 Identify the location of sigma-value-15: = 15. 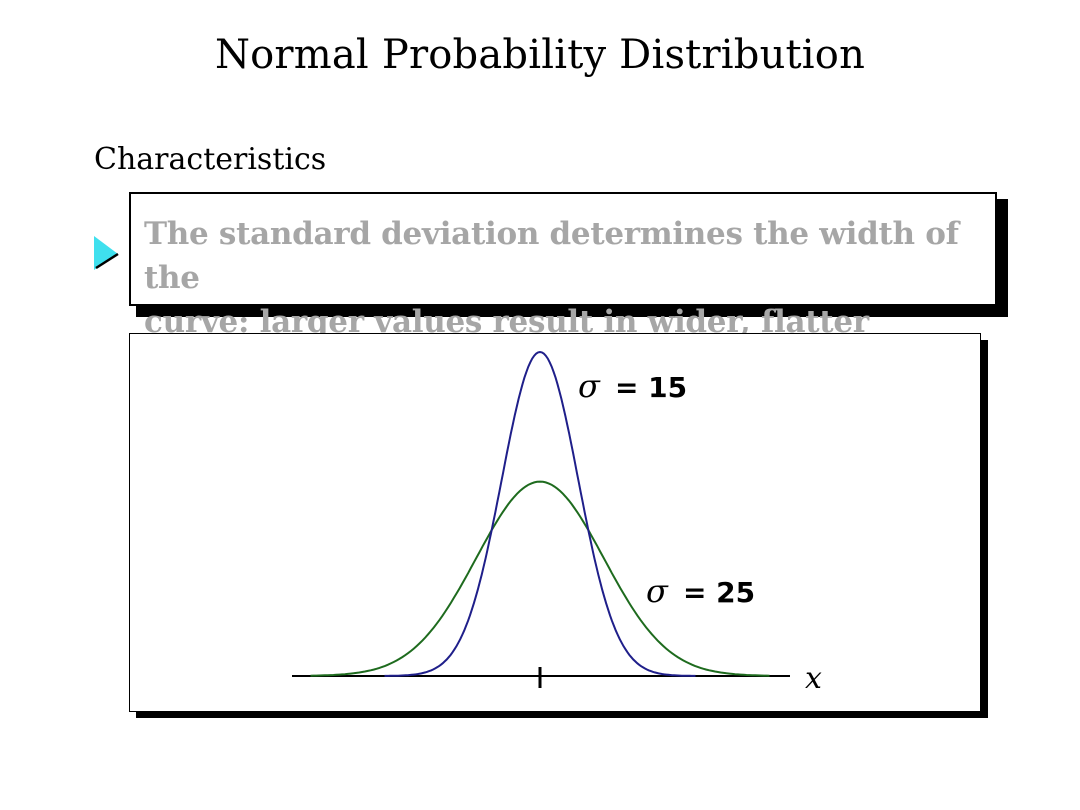
(651, 387).